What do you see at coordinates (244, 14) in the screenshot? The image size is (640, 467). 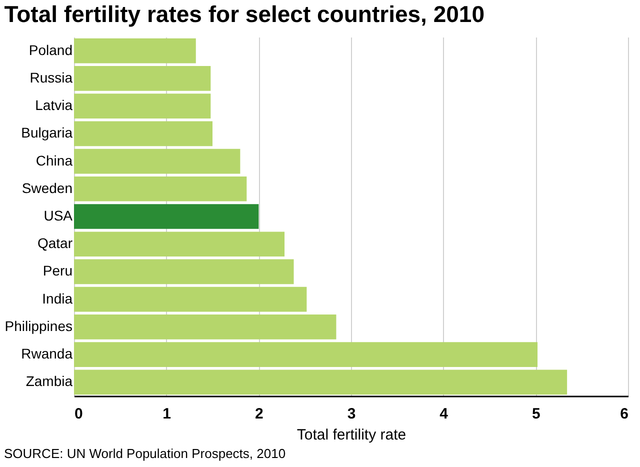 I see `chart-title: Total fertility rates for select countries, 2010` at bounding box center [244, 14].